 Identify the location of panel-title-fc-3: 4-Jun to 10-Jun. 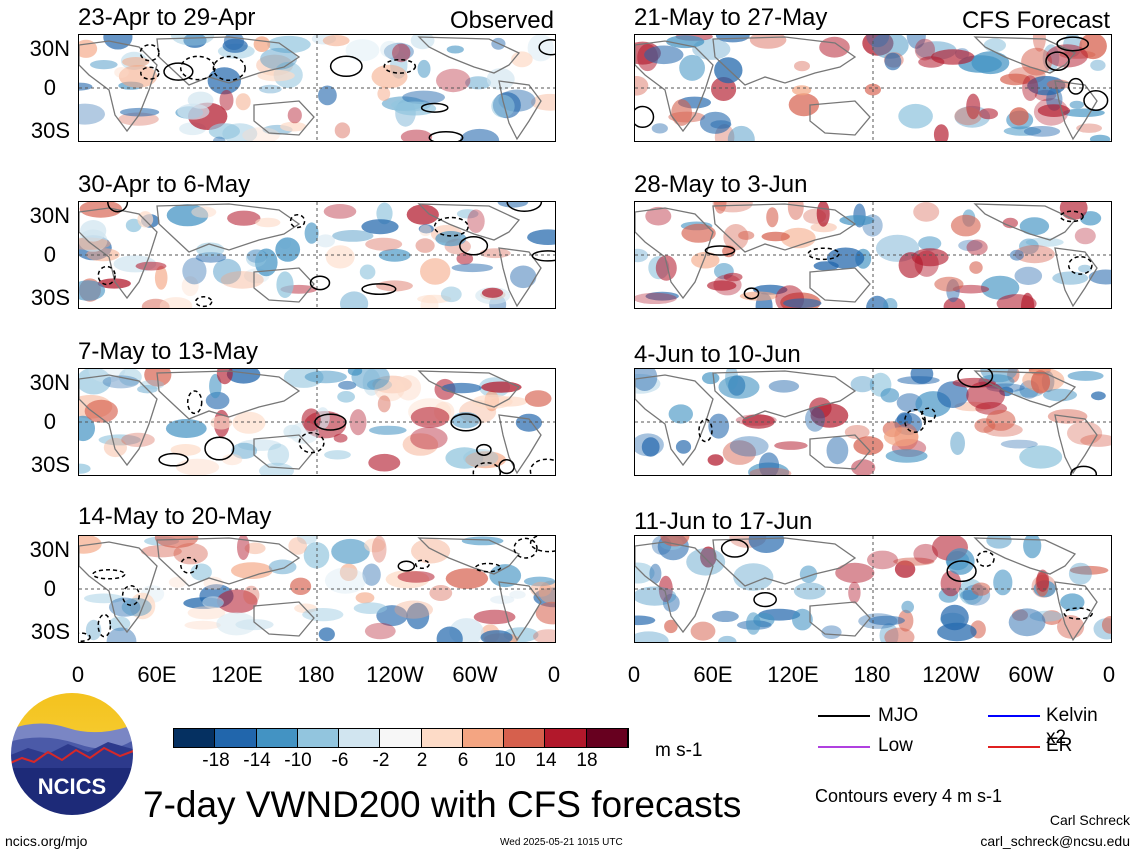
(717, 354).